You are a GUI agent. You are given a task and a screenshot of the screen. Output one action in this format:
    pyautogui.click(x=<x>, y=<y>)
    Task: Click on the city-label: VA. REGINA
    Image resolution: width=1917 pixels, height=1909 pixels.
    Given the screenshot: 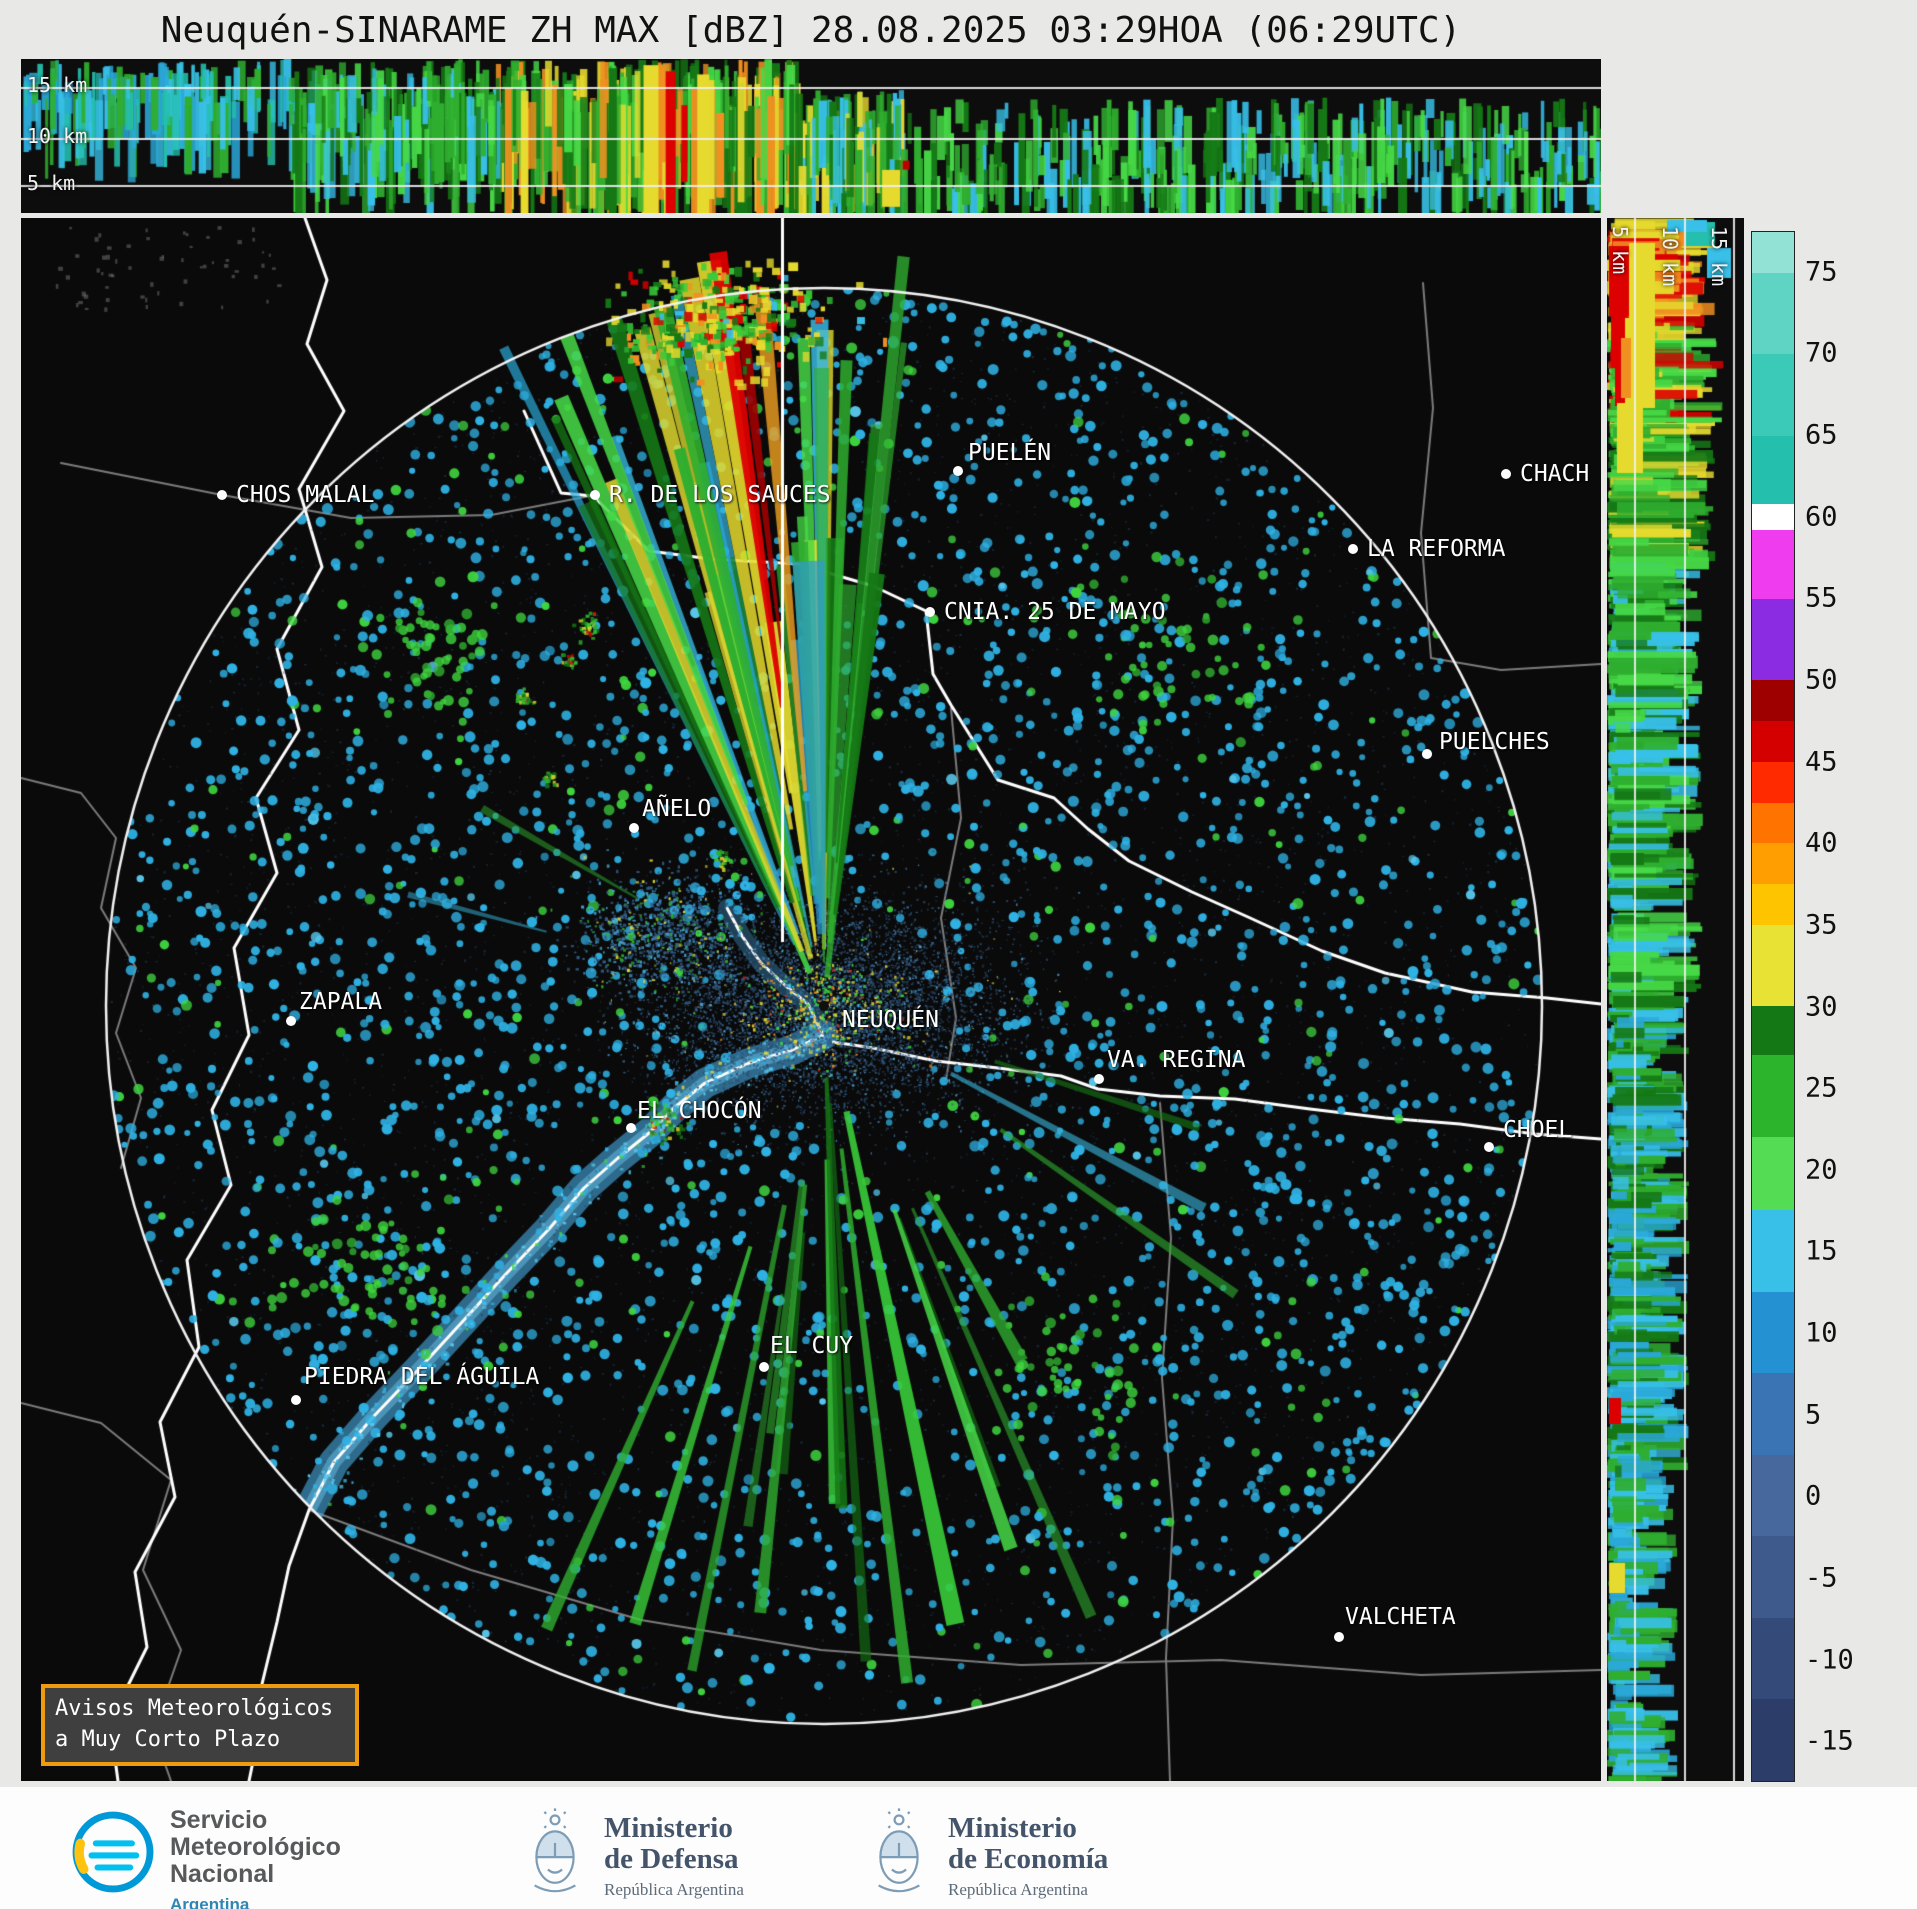 What is the action you would take?
    pyautogui.click(x=1176, y=1060)
    